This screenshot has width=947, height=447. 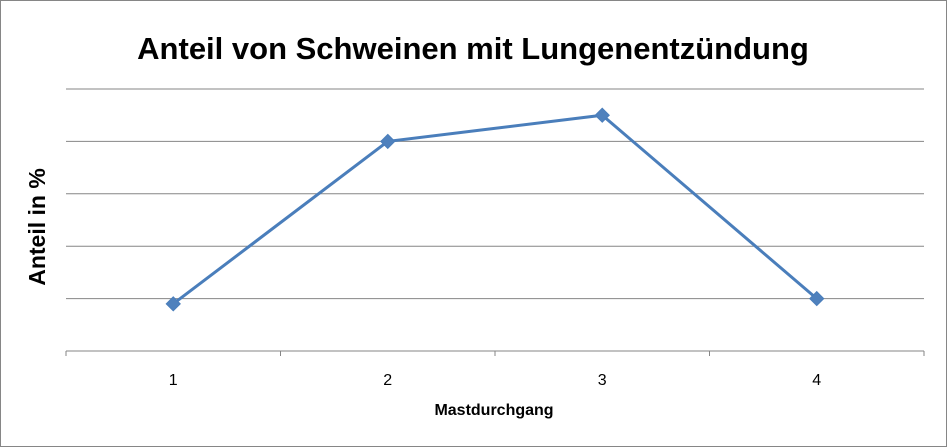 I want to click on x-tick-label: 3, so click(x=602, y=380).